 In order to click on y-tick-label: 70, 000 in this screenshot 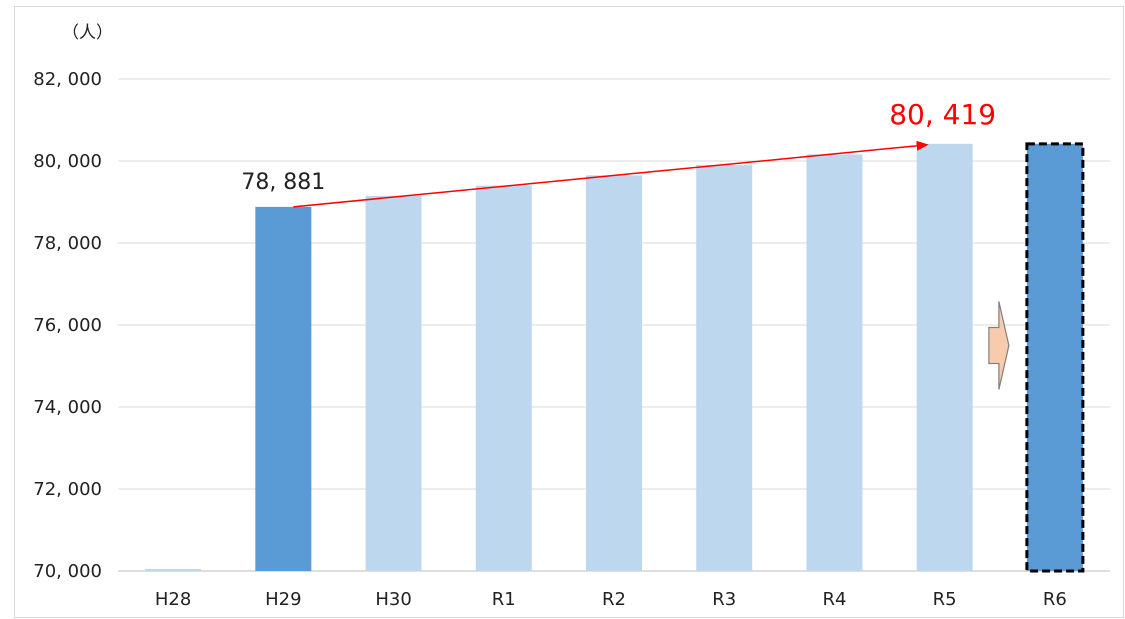, I will do `click(67, 571)`.